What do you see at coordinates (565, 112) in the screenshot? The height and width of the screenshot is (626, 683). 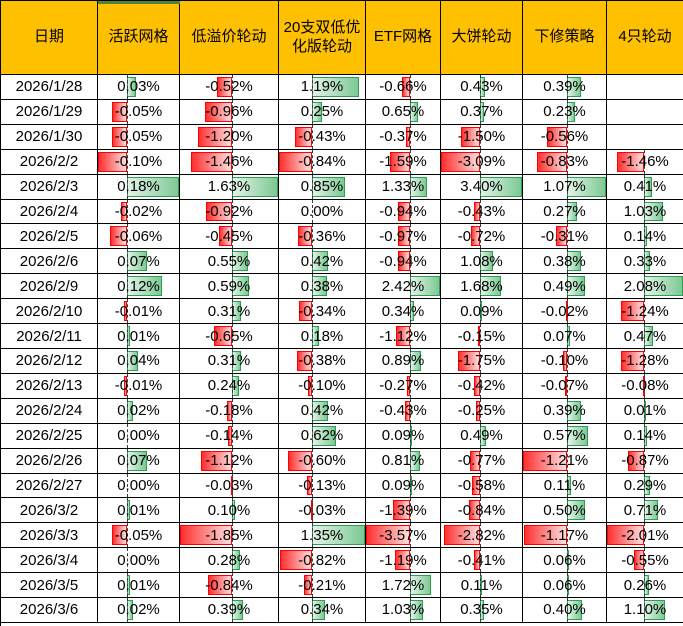 I see `value-cell: 0.23%` at bounding box center [565, 112].